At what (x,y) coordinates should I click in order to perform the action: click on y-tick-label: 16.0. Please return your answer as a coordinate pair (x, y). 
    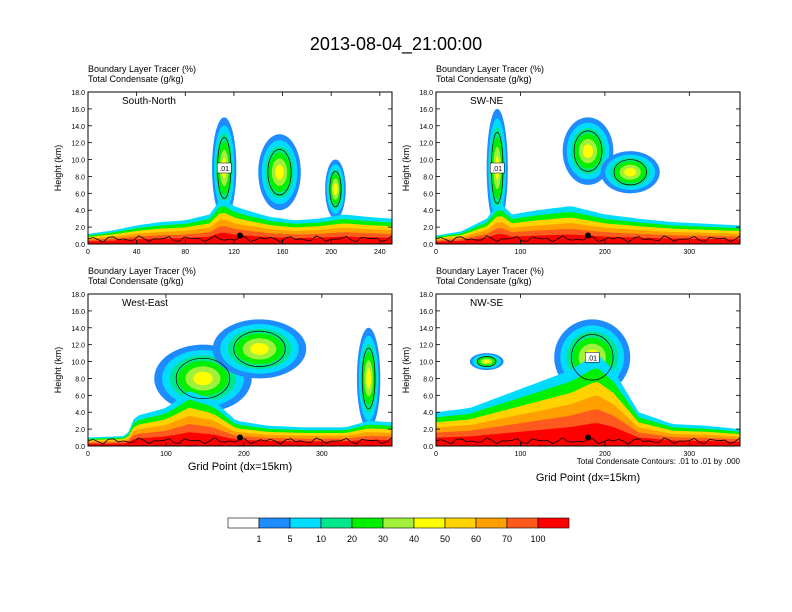
    Looking at the image, I should click on (426, 312).